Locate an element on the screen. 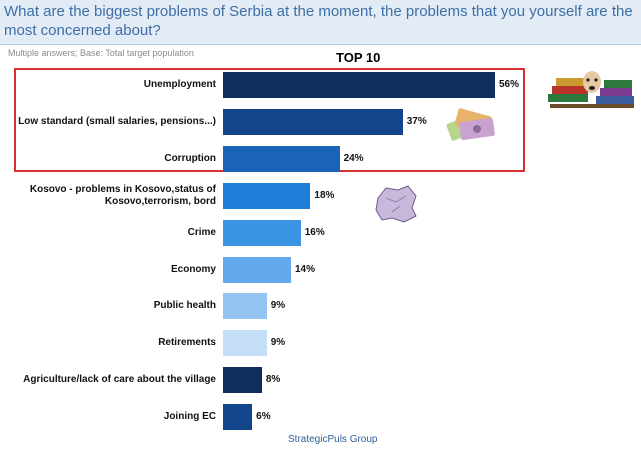 The image size is (641, 455). value-label: 18% is located at coordinates (324, 195).